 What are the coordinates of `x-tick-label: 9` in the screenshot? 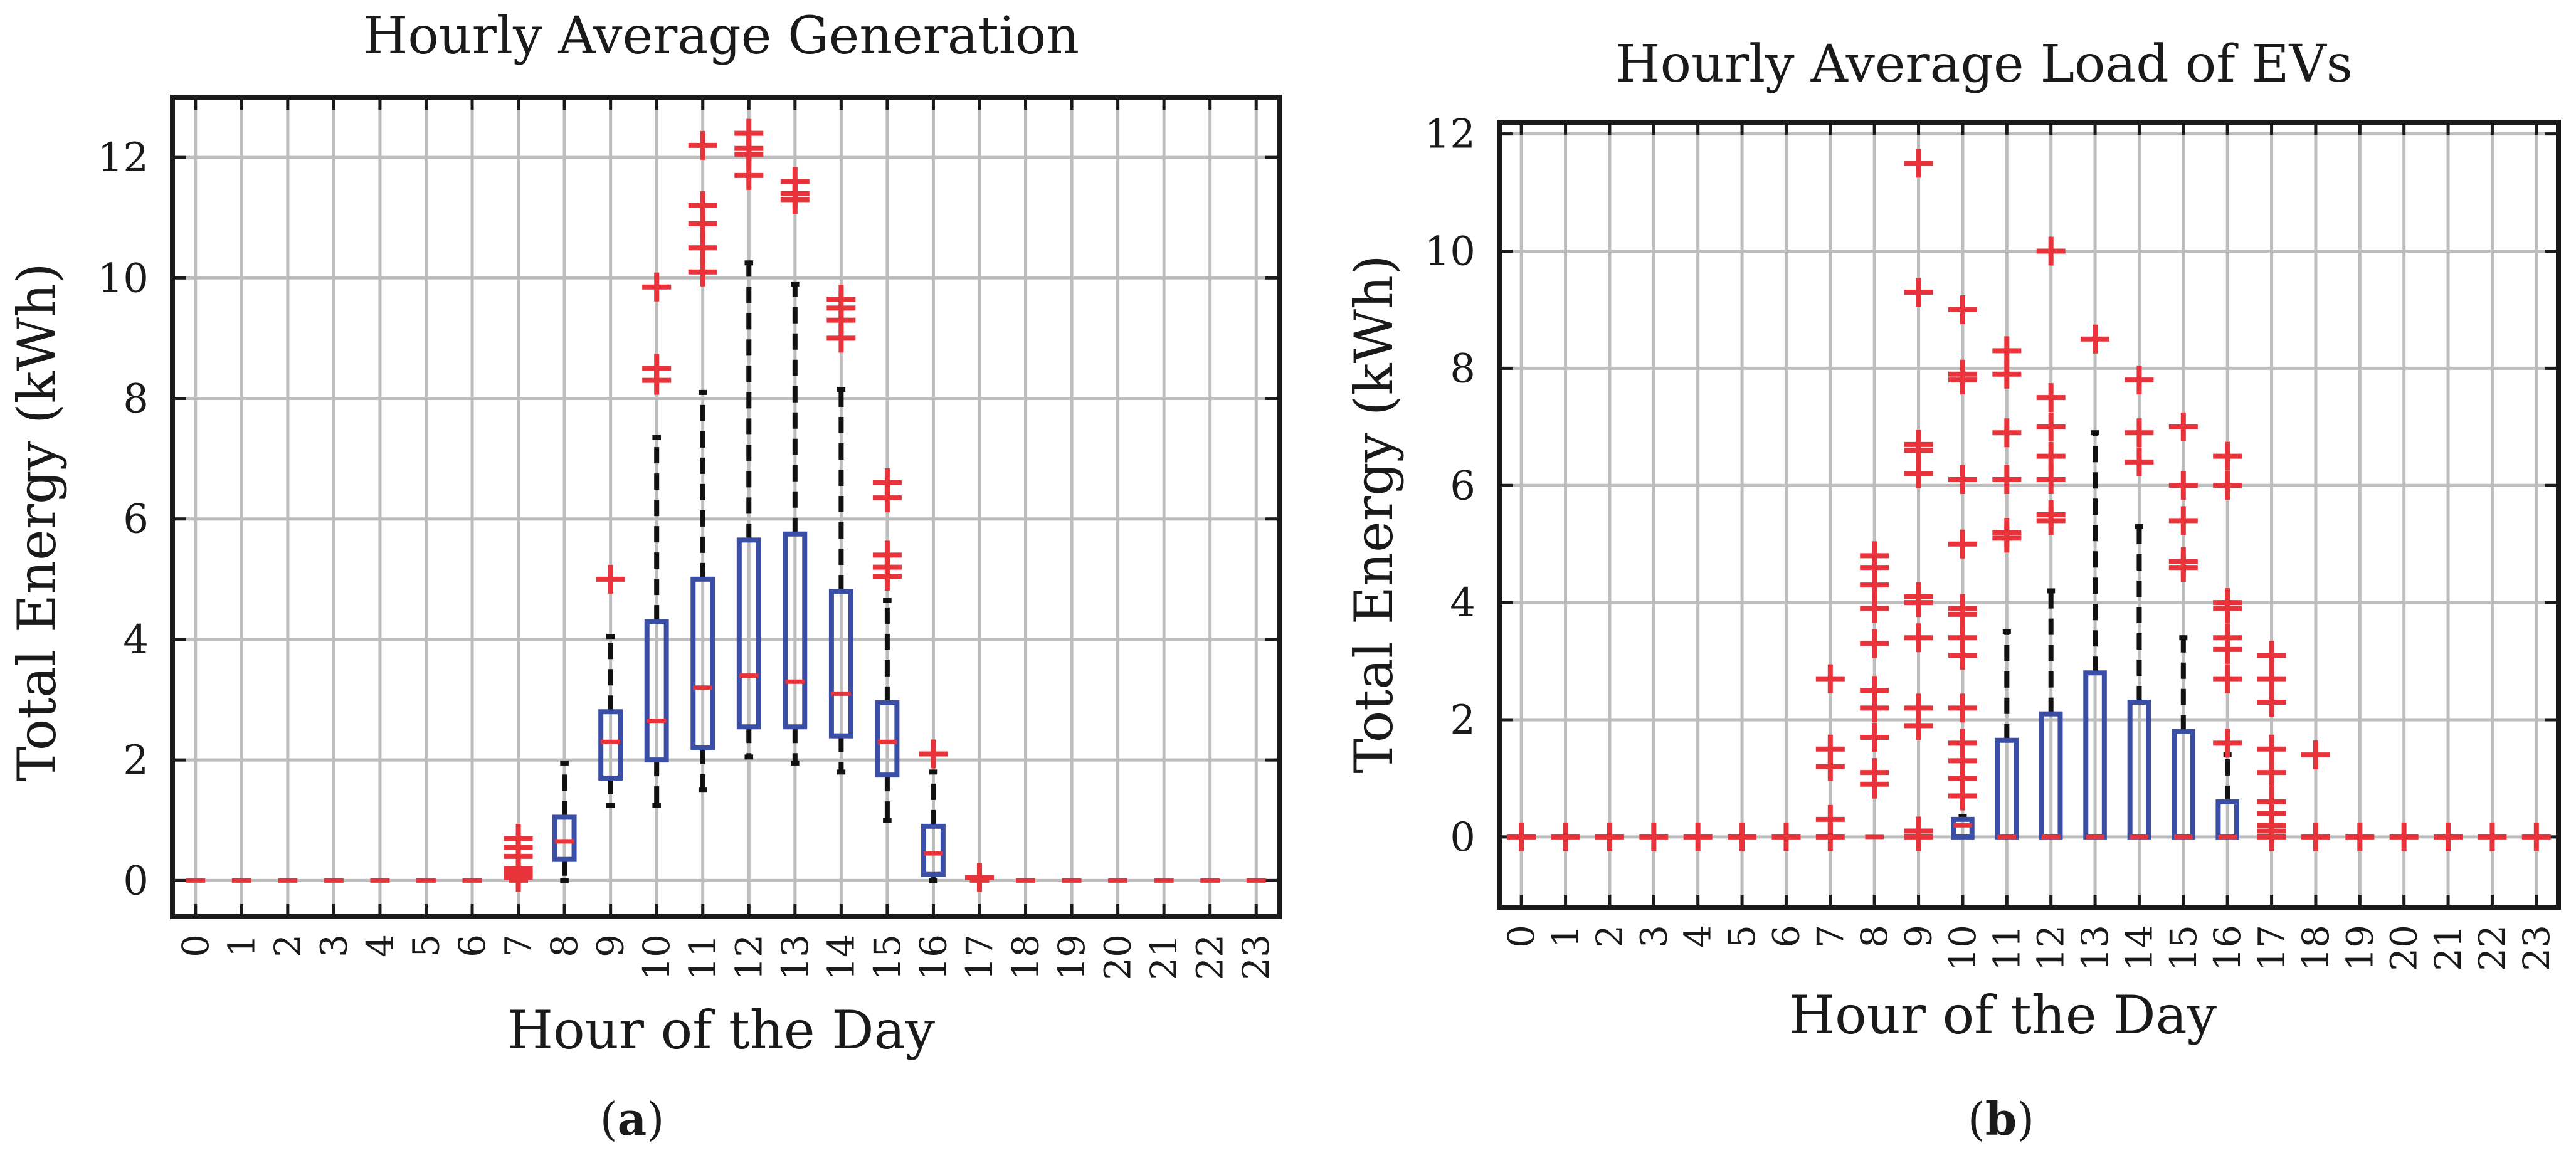 It's located at (610, 946).